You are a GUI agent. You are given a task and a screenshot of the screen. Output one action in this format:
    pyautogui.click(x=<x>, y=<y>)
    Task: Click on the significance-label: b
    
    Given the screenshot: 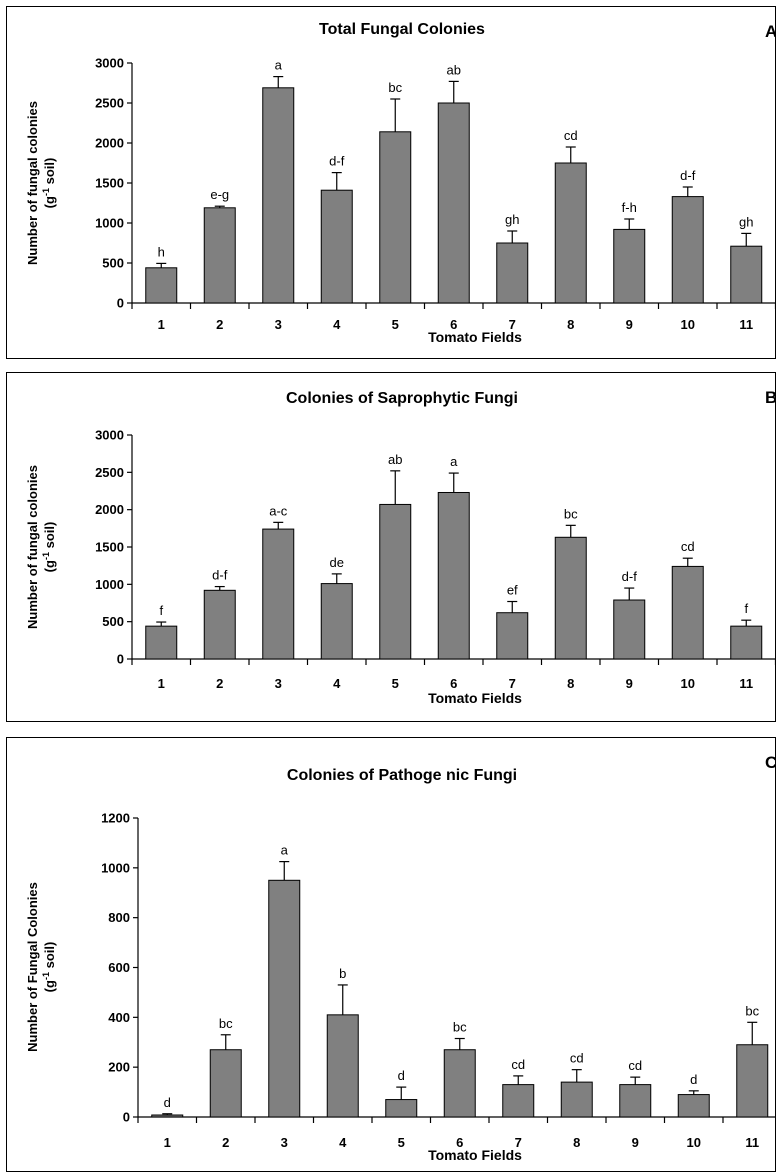 What is the action you would take?
    pyautogui.click(x=342, y=973)
    